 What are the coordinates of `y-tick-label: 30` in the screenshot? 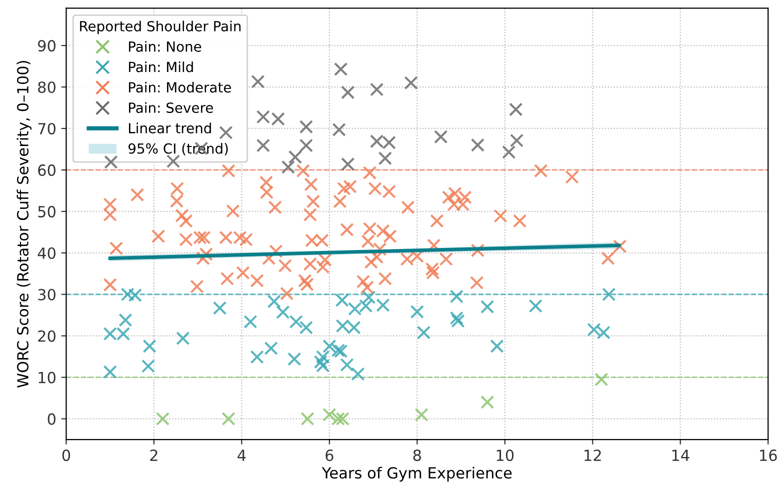 It's located at (47, 294).